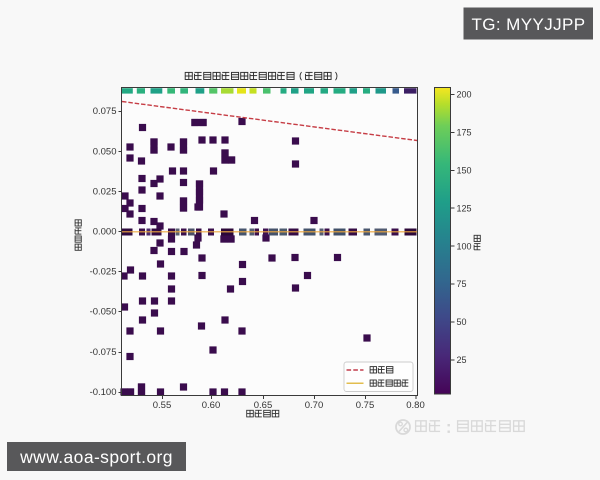  What do you see at coordinates (464, 171) in the screenshot?
I see `svg-text: 150` at bounding box center [464, 171].